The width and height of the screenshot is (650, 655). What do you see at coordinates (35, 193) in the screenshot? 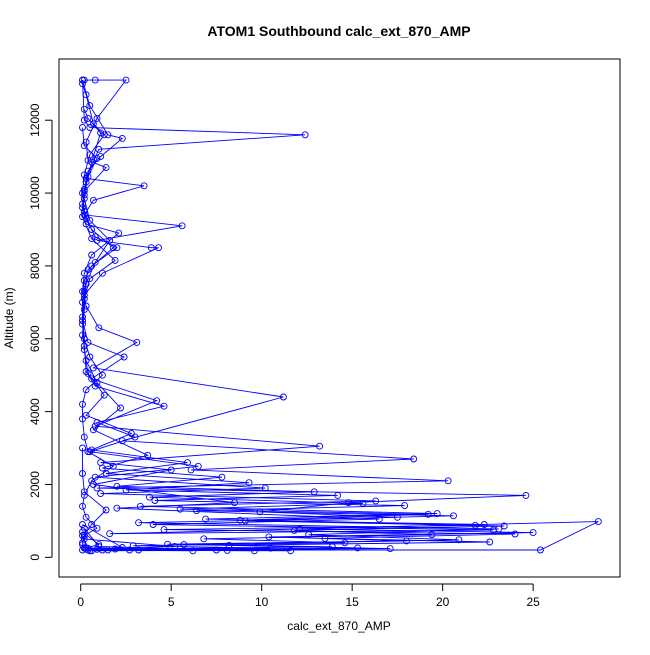
I see `y-tick-label: 10000` at bounding box center [35, 193].